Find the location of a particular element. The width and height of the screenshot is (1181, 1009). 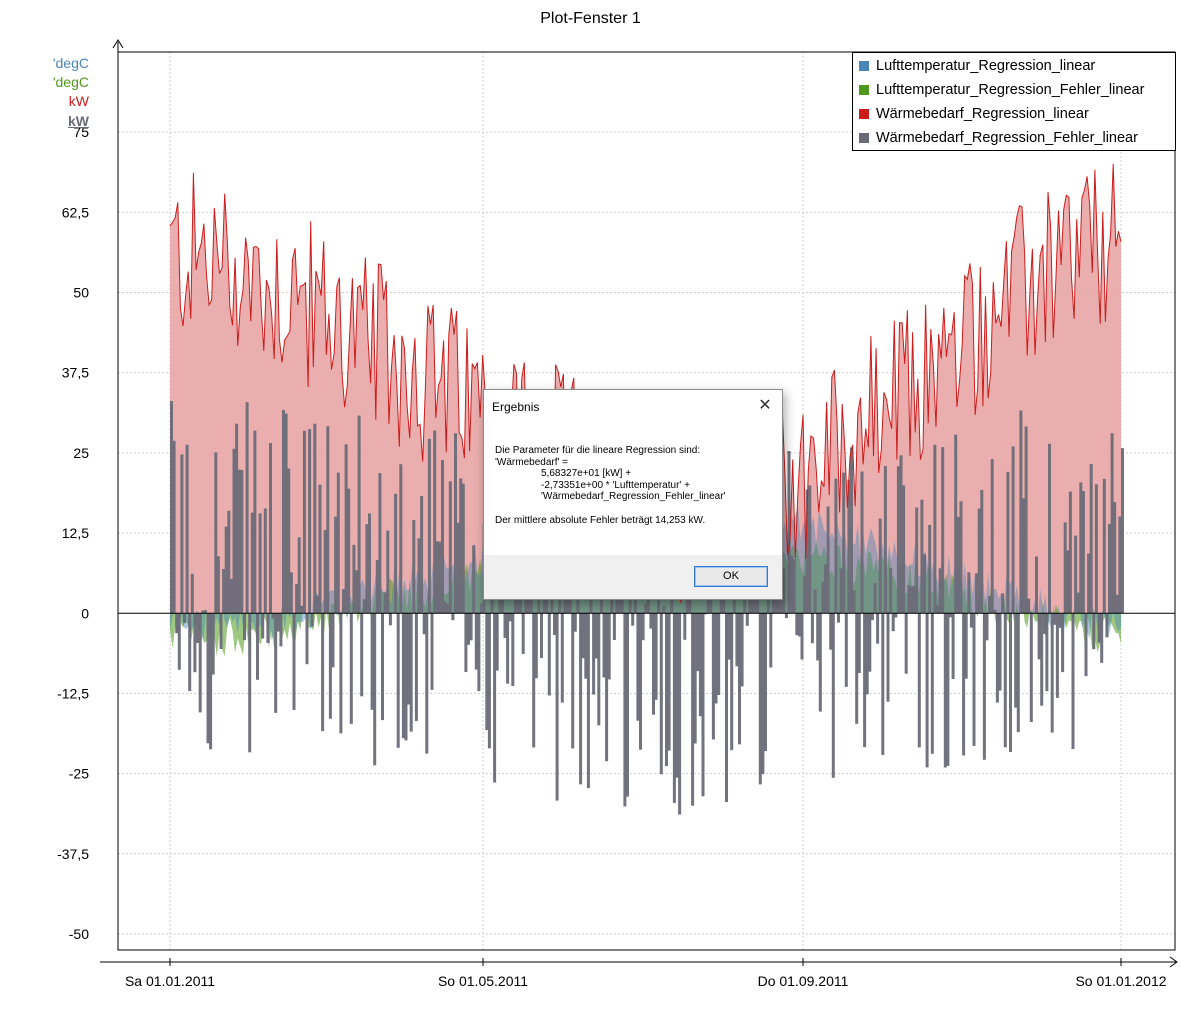

close-icon: ✕ is located at coordinates (765, 405).